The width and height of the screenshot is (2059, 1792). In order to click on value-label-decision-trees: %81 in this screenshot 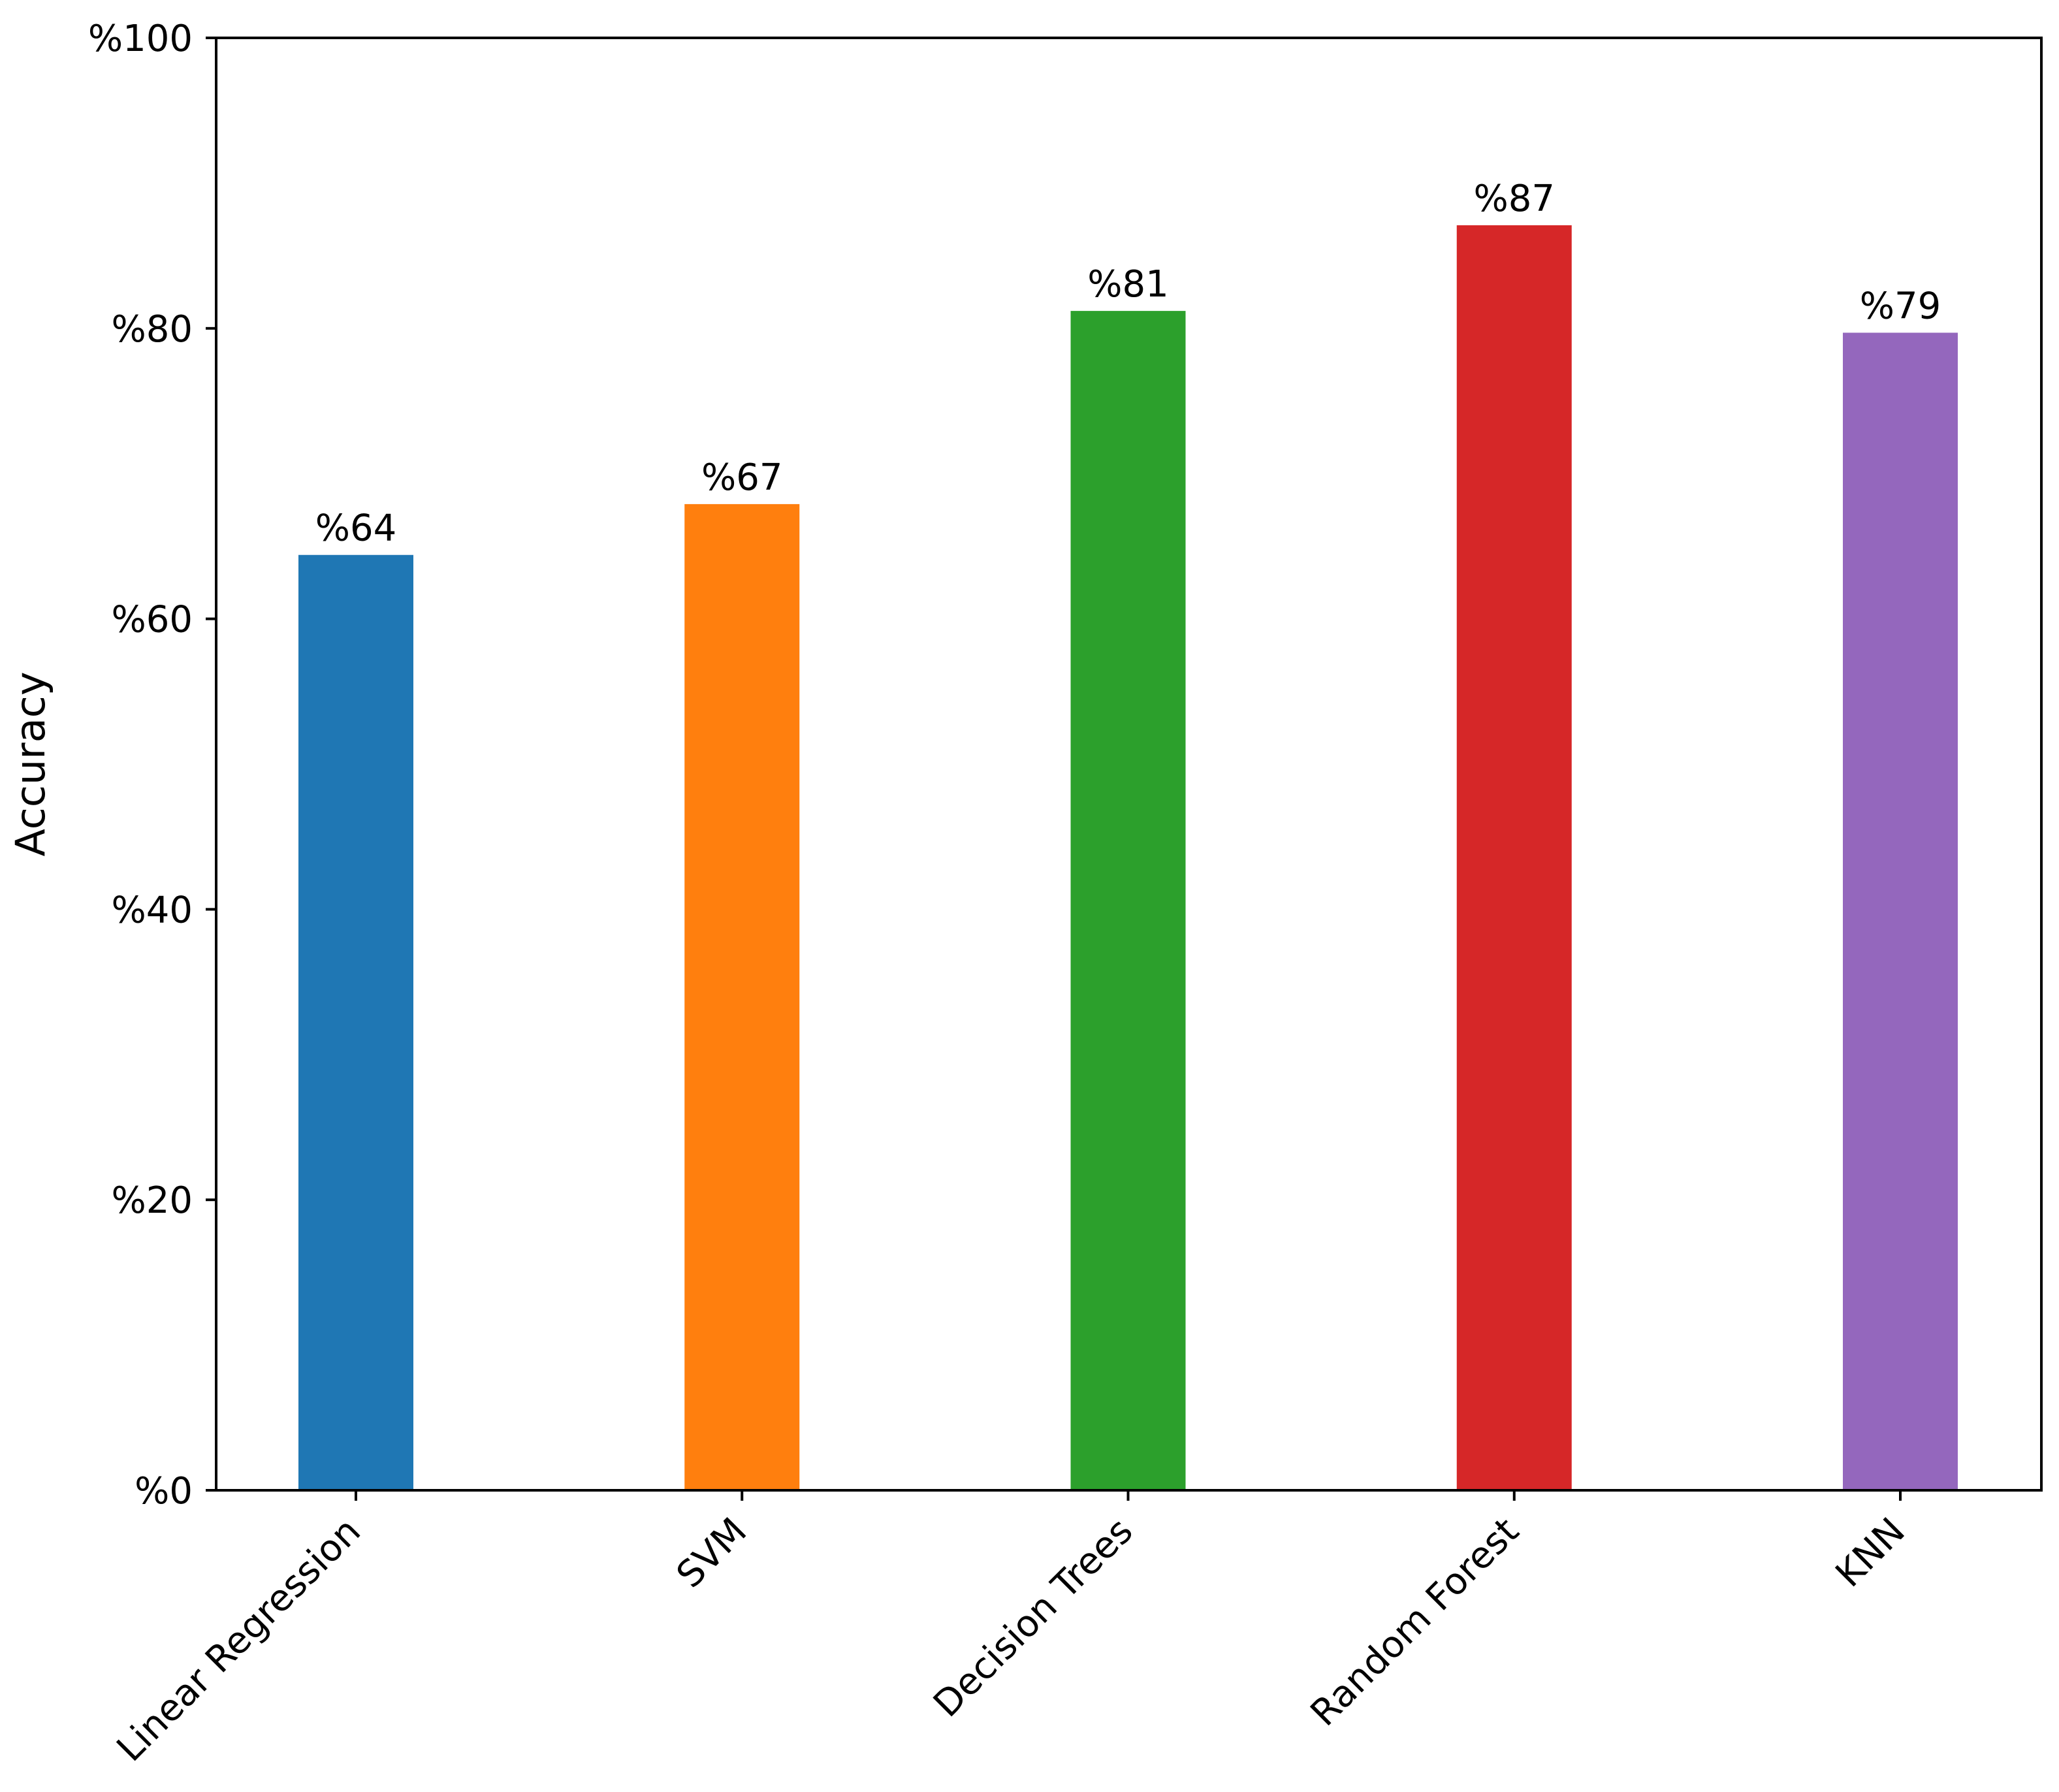, I will do `click(1127, 284)`.